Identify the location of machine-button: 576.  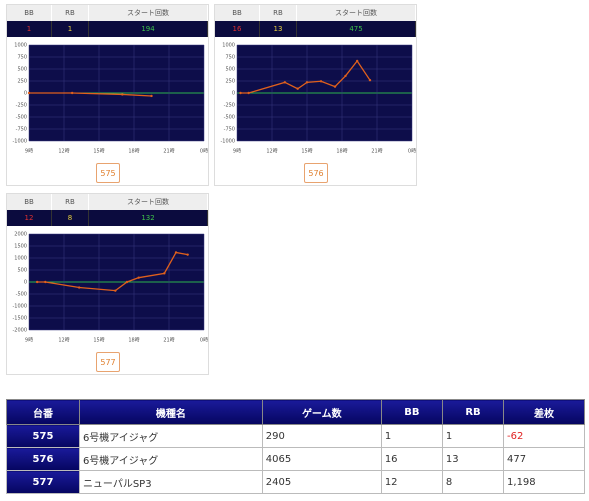
(316, 173).